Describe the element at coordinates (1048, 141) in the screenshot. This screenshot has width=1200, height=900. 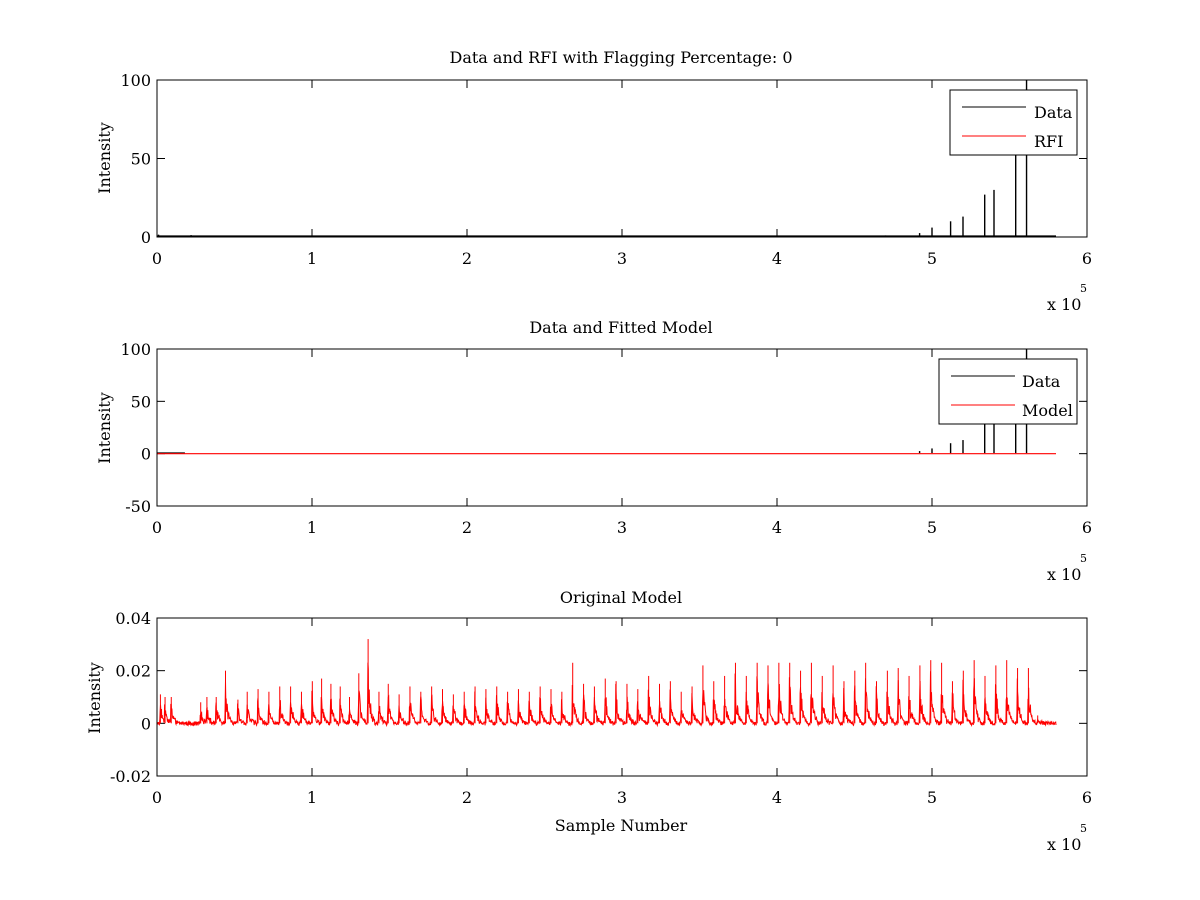
I see `legend-1-rfi-label: RFI` at that location.